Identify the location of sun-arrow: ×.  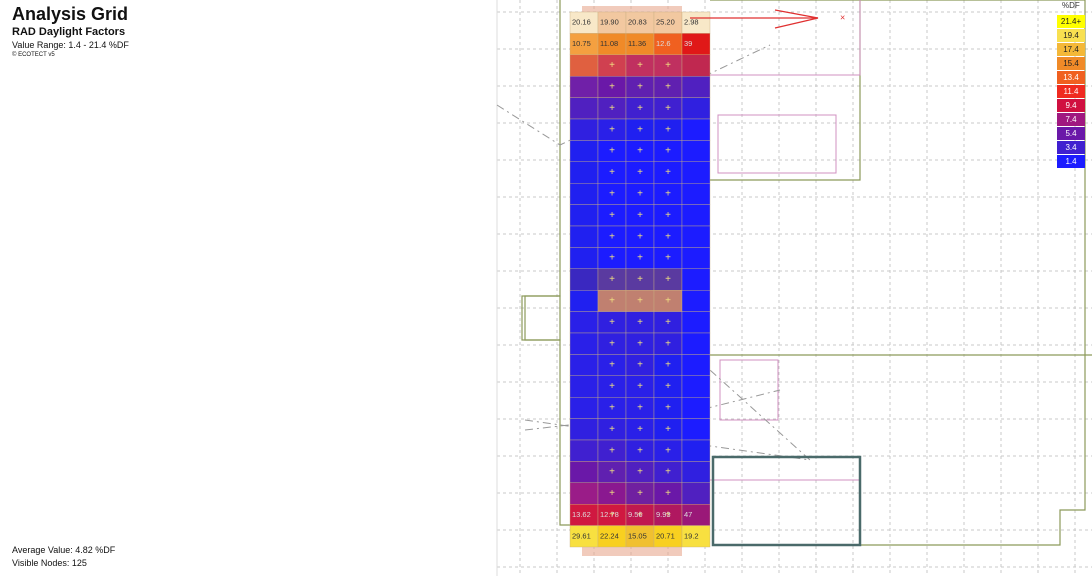
(767, 19).